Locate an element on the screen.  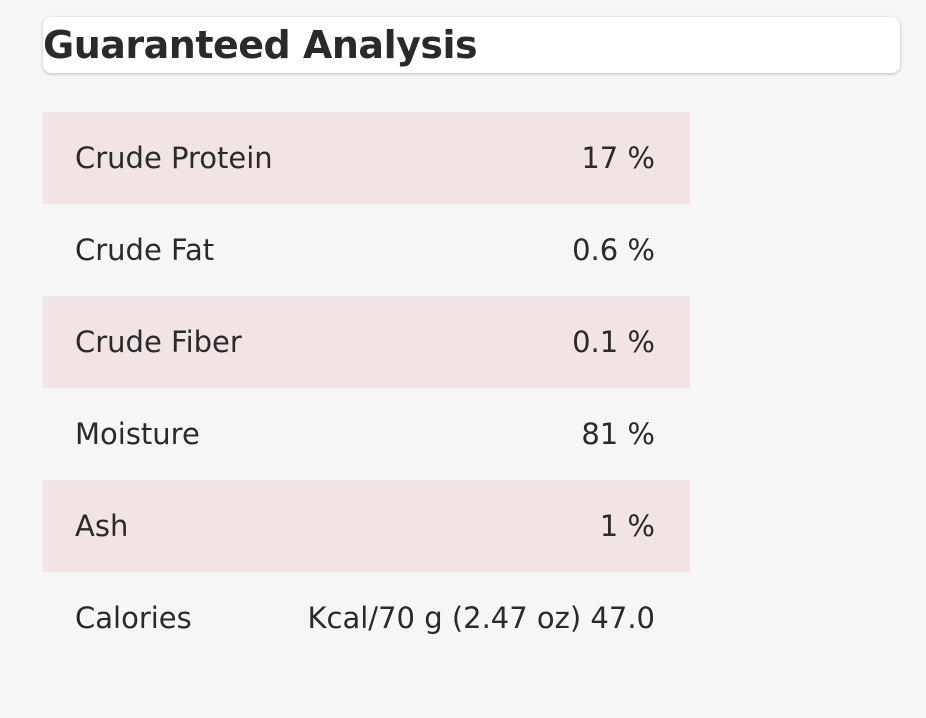
nutrient-value: 0.6 % is located at coordinates (613, 250).